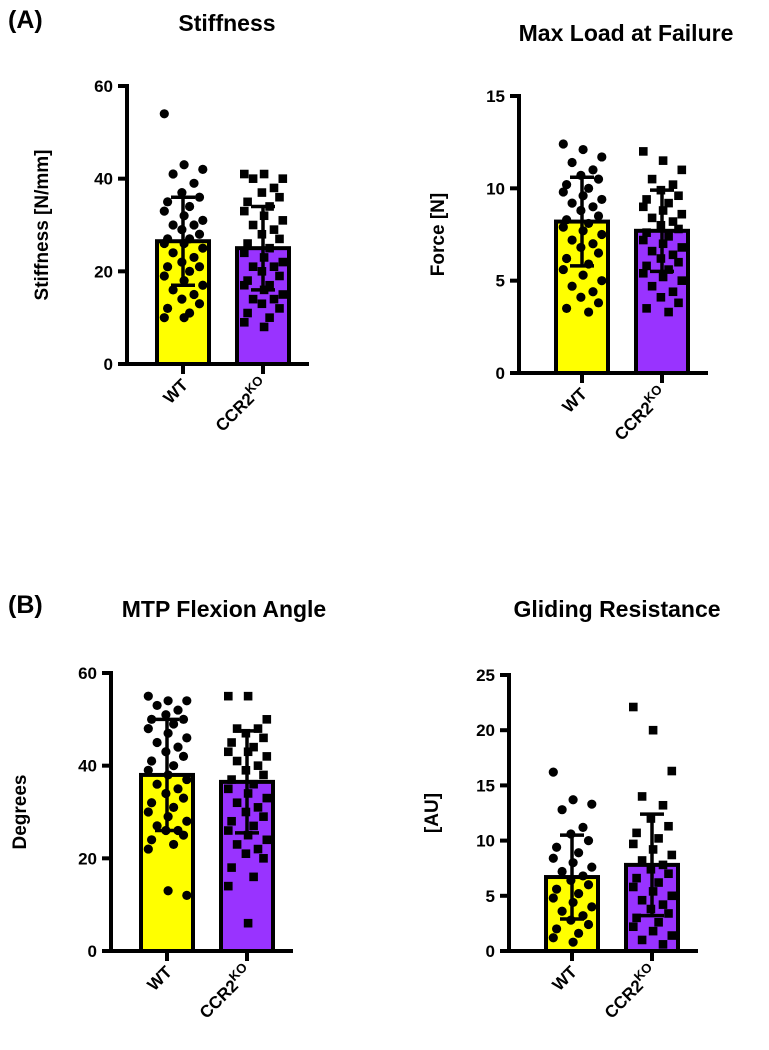 The width and height of the screenshot is (769, 1050). Describe the element at coordinates (247, 782) in the screenshot. I see `mtp-flexion-errorbar-ko` at that location.